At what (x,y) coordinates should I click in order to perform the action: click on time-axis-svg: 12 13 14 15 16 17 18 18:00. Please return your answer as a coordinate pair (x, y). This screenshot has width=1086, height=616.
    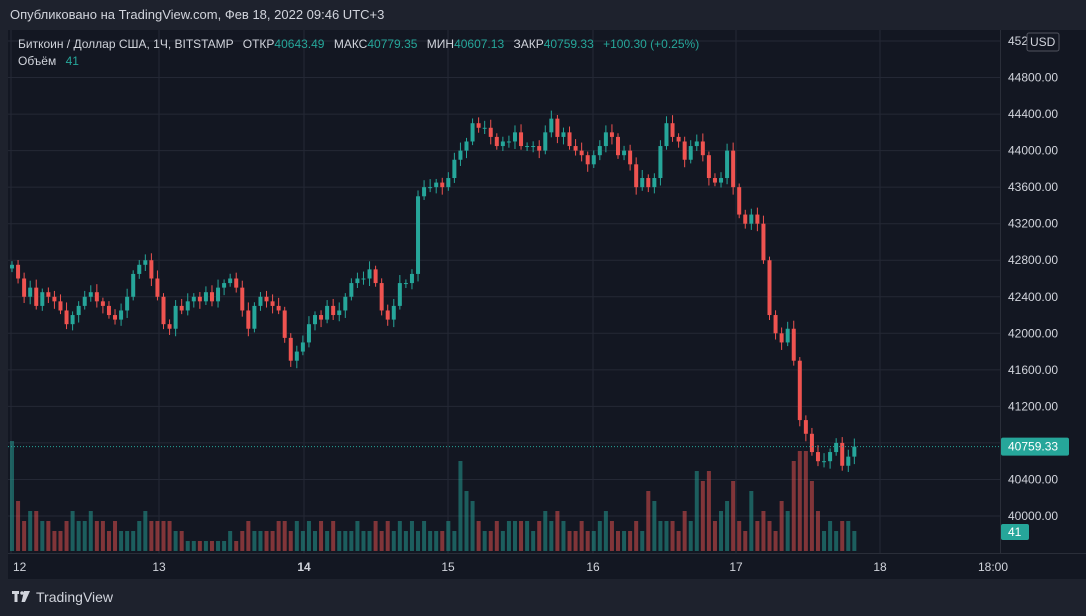
    Looking at the image, I should click on (510, 567).